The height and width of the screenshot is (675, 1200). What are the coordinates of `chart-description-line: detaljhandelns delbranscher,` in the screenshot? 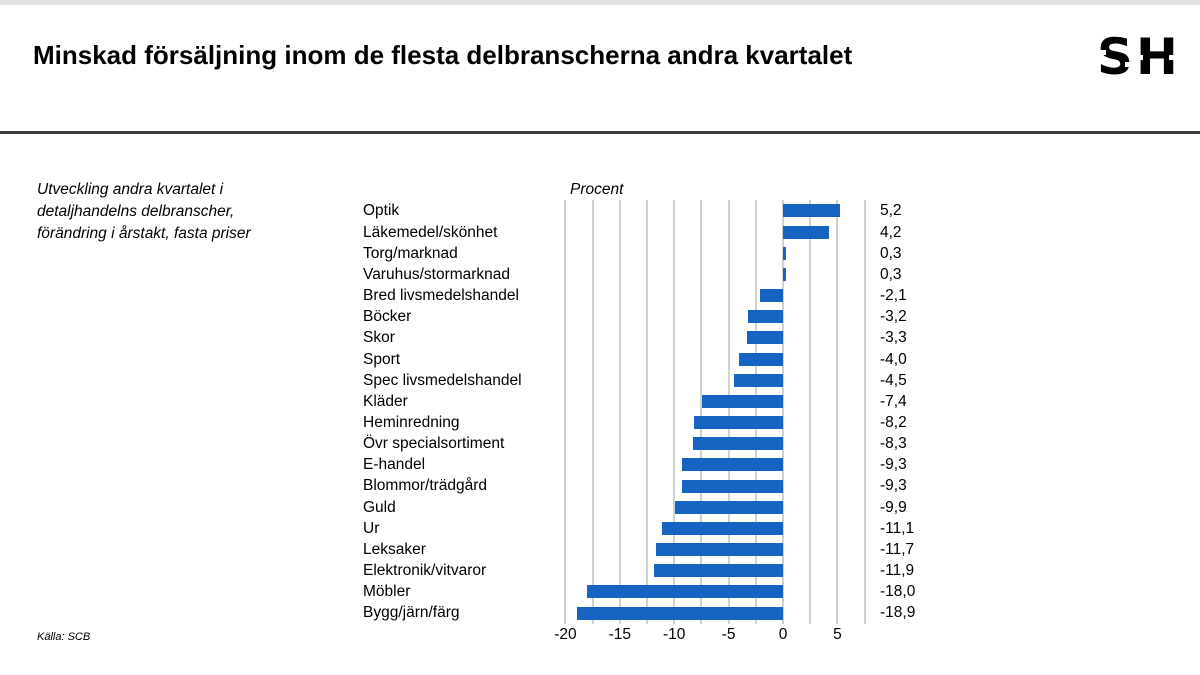 It's located at (136, 211).